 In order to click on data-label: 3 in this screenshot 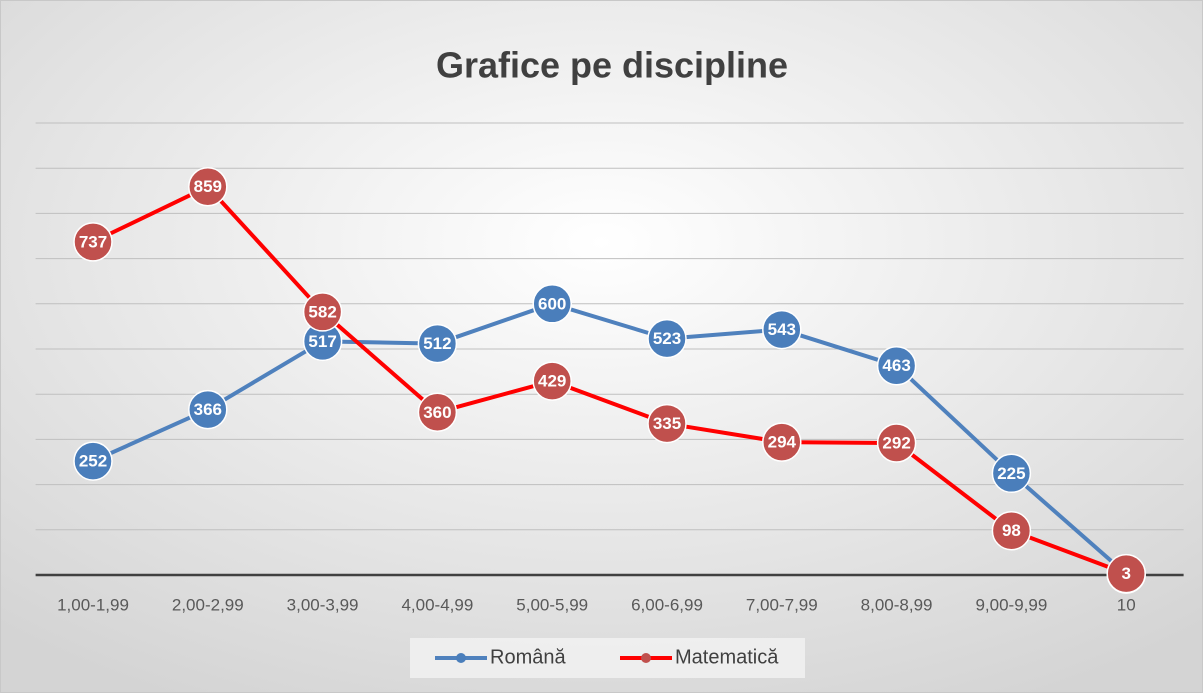, I will do `click(1125, 573)`.